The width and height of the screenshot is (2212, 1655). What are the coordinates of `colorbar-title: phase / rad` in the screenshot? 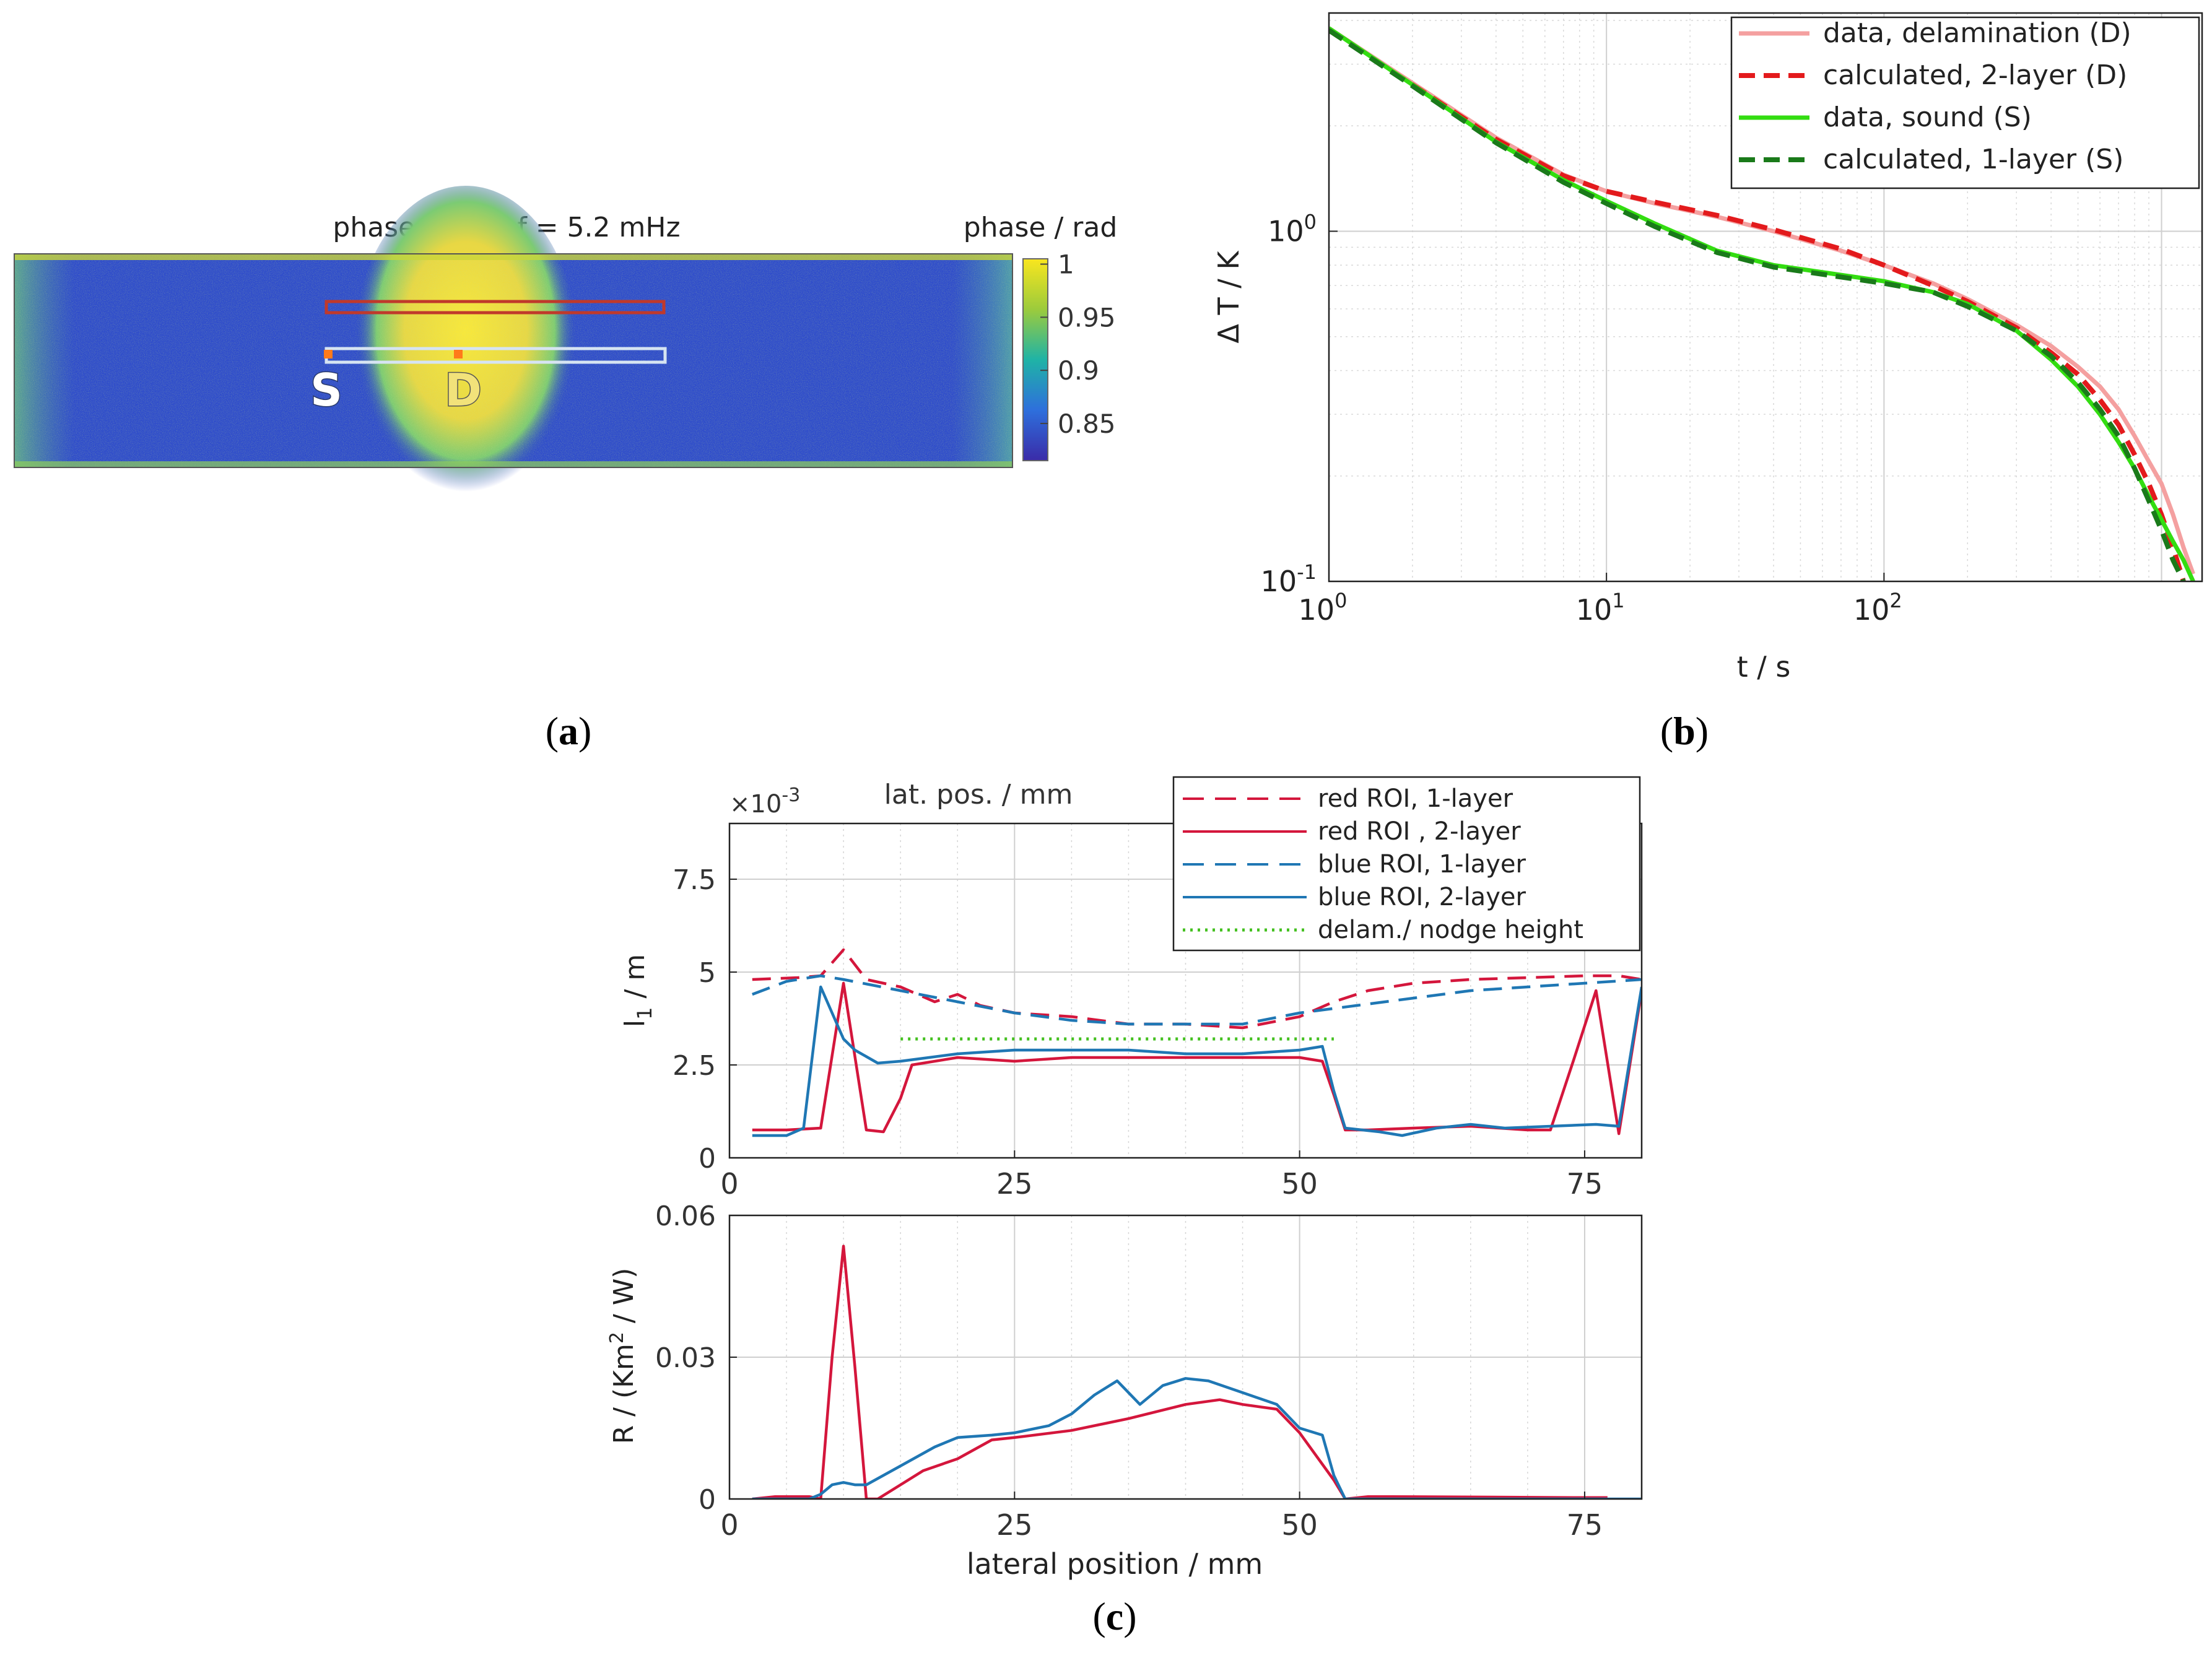 It's located at (1041, 227).